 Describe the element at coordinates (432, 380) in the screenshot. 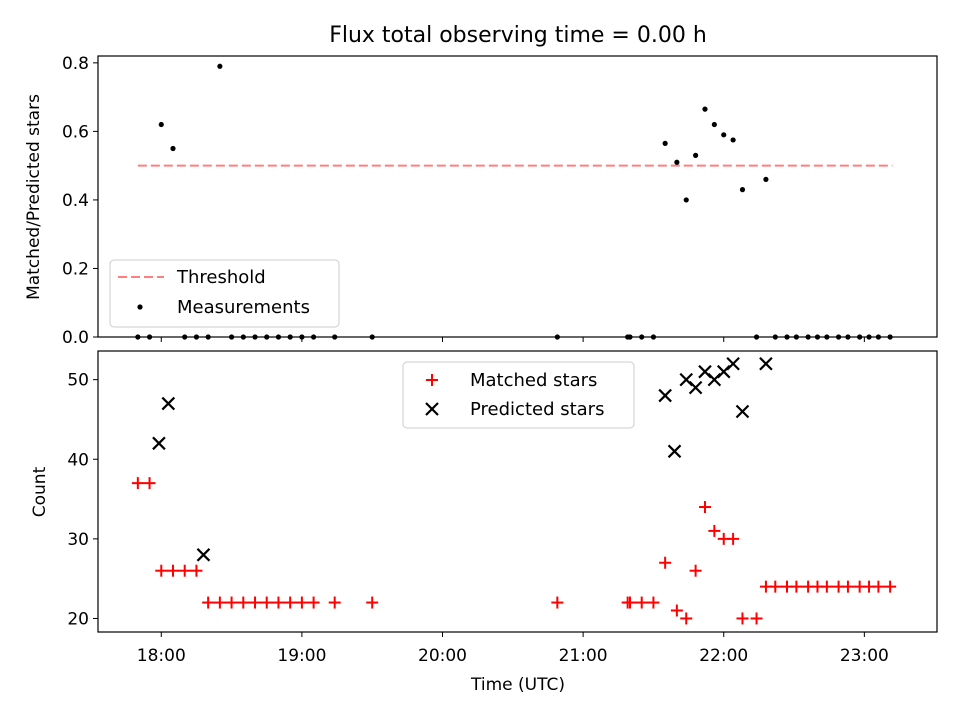

I see `legend-matched-swatch` at that location.